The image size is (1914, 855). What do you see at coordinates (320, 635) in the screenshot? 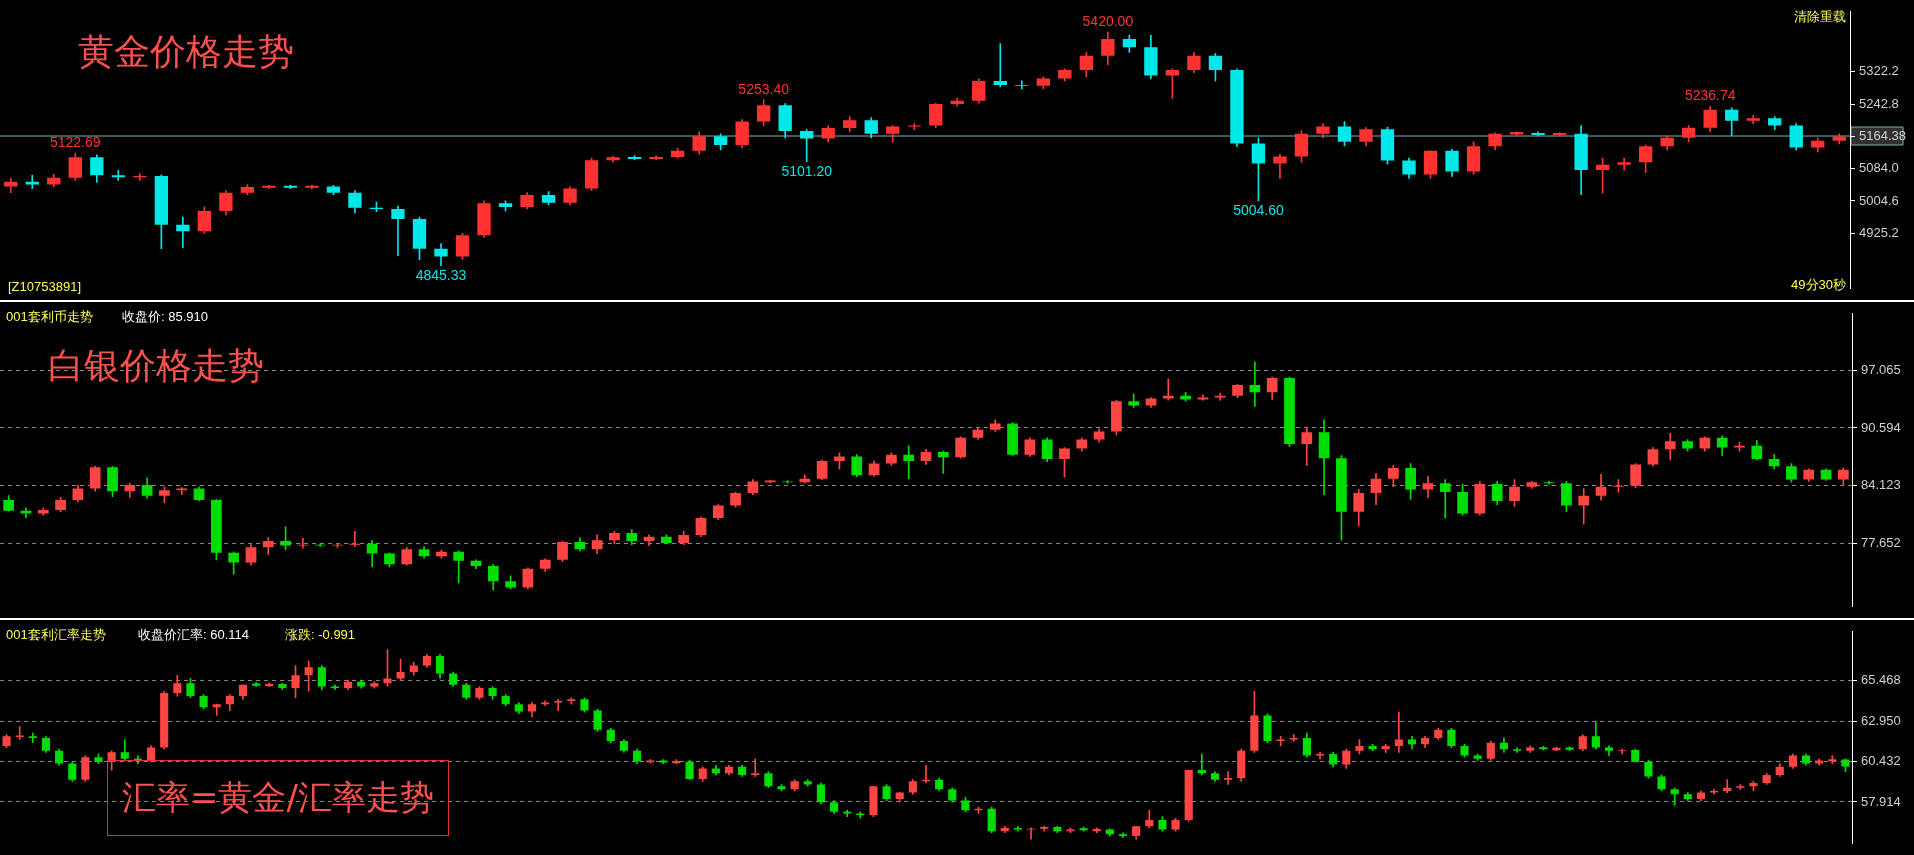
I see `annotation: 涨跌: -0.991` at bounding box center [320, 635].